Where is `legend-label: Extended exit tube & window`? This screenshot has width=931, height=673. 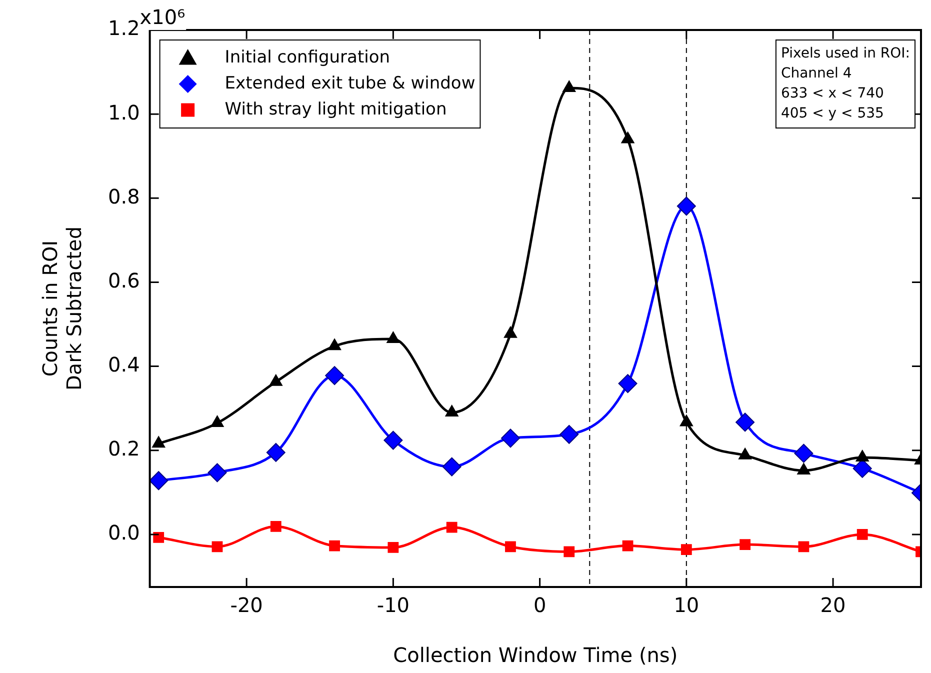 legend-label: Extended exit tube & window is located at coordinates (350, 83).